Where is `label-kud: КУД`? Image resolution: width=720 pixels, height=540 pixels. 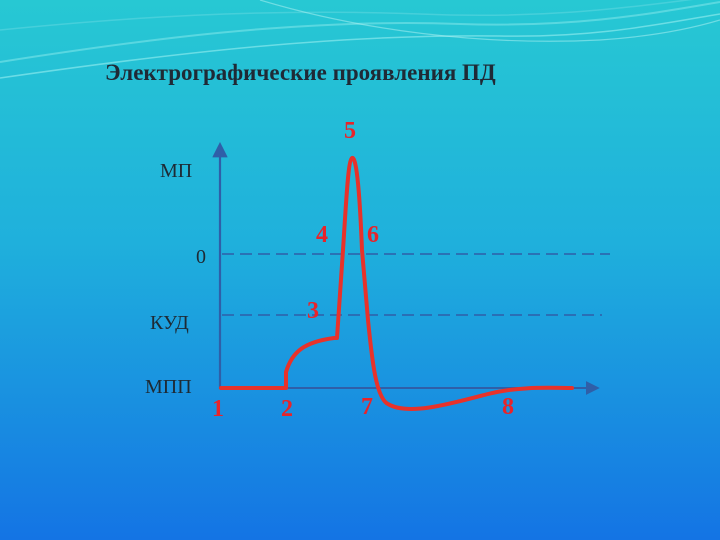
label-kud: КУД is located at coordinates (169, 323).